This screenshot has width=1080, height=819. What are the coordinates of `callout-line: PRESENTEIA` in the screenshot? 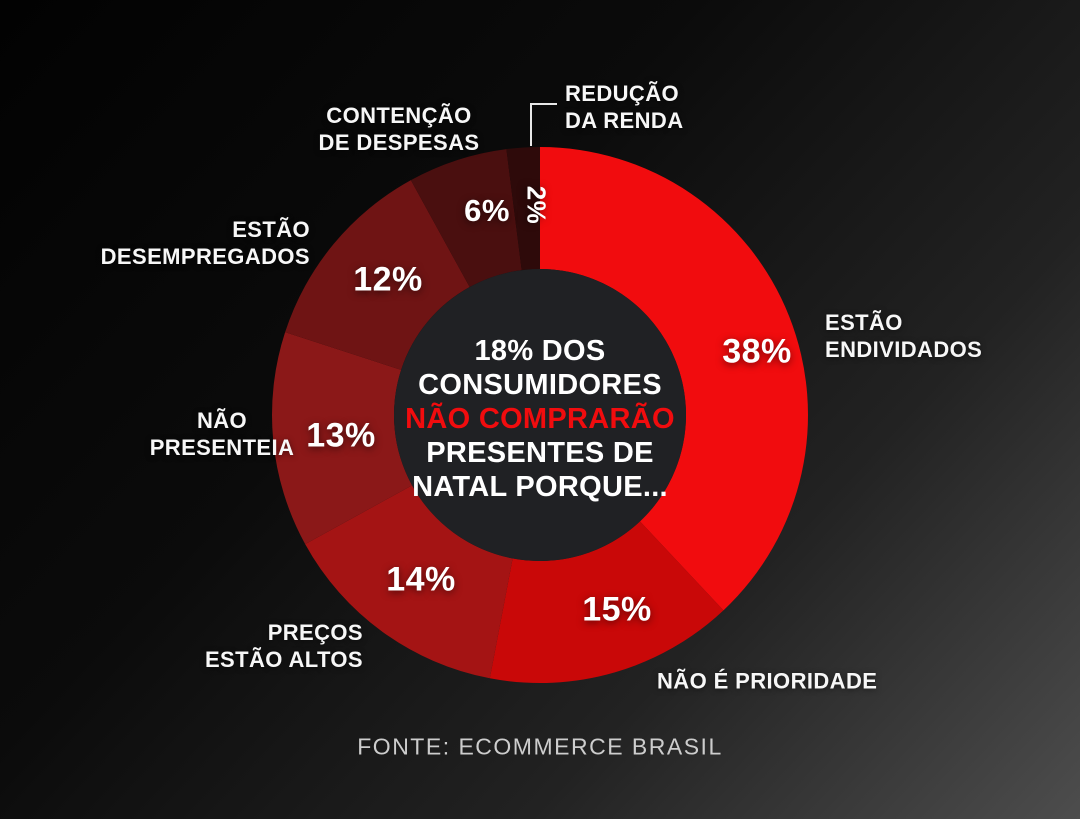 It's located at (222, 447).